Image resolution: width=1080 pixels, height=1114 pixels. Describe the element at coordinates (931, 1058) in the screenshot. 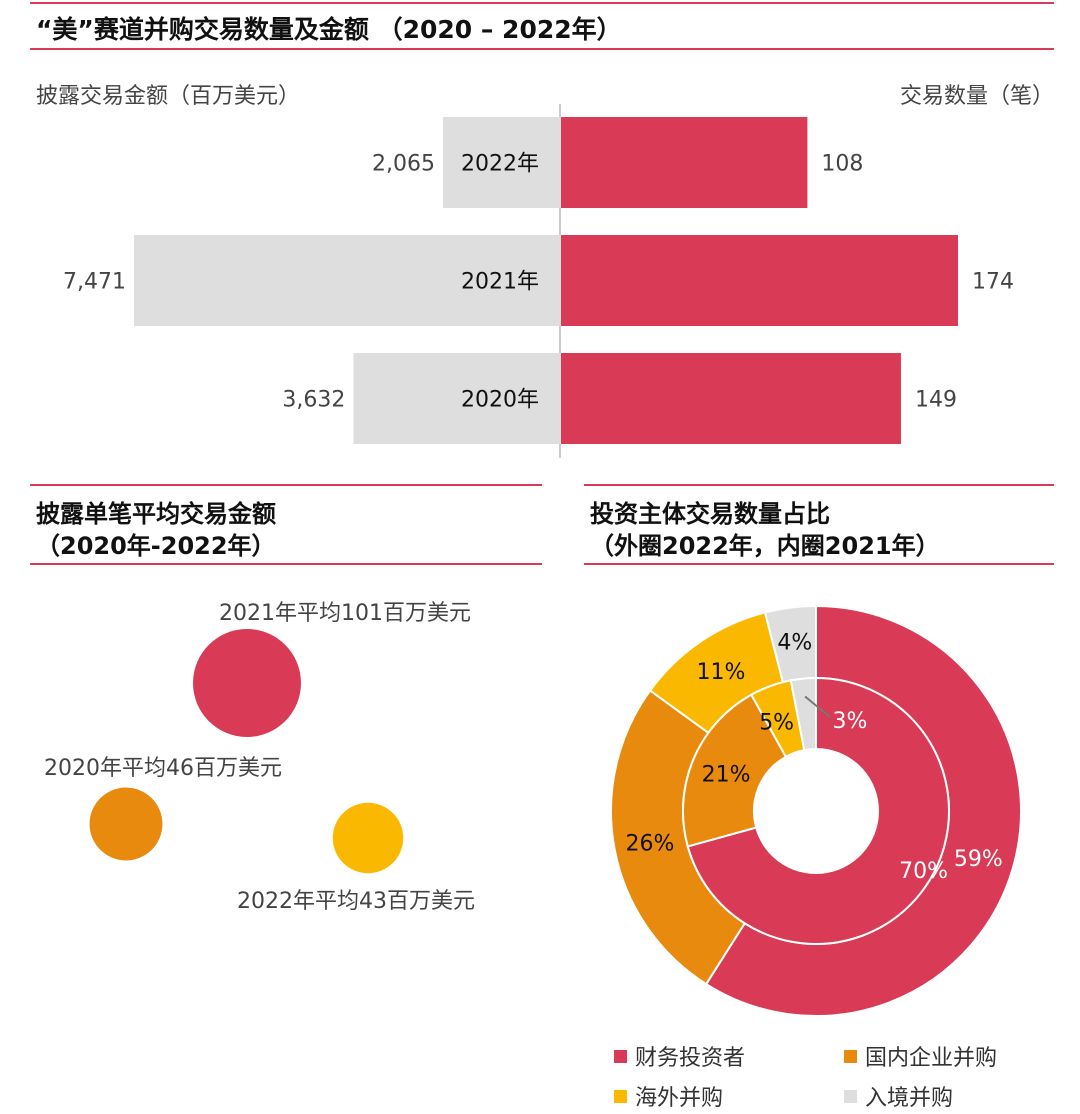

I see `legend-label: 国内企业并购` at that location.